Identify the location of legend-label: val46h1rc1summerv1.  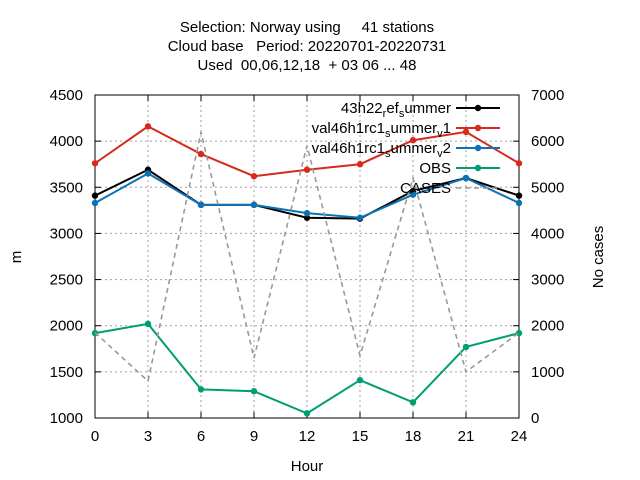
(381, 130).